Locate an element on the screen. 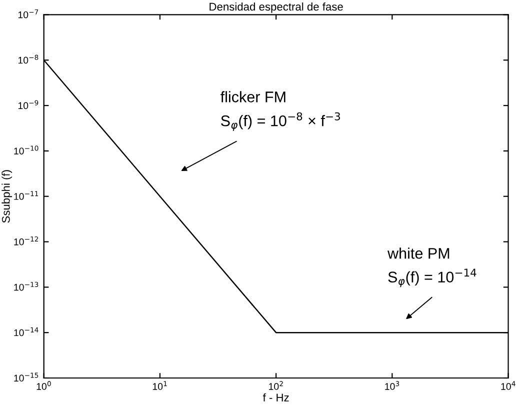 This screenshot has height=420, width=516. annotation: flicker FM S$_{φ}$(f) = 10$^{−8}$ × f$^{−3}$ is located at coordinates (280, 111).